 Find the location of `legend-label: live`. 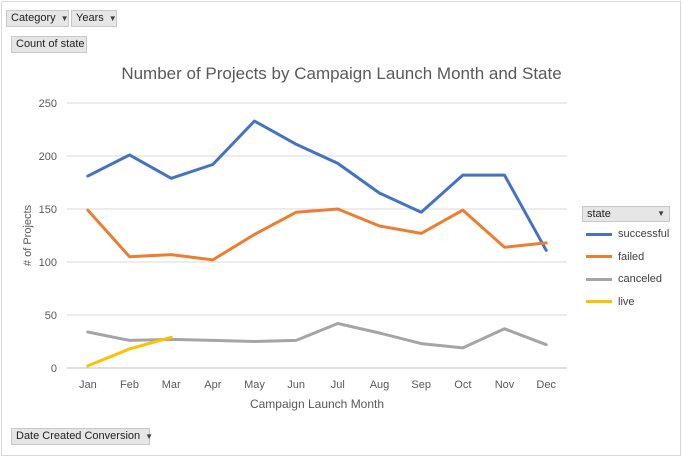

legend-label: live is located at coordinates (626, 301).